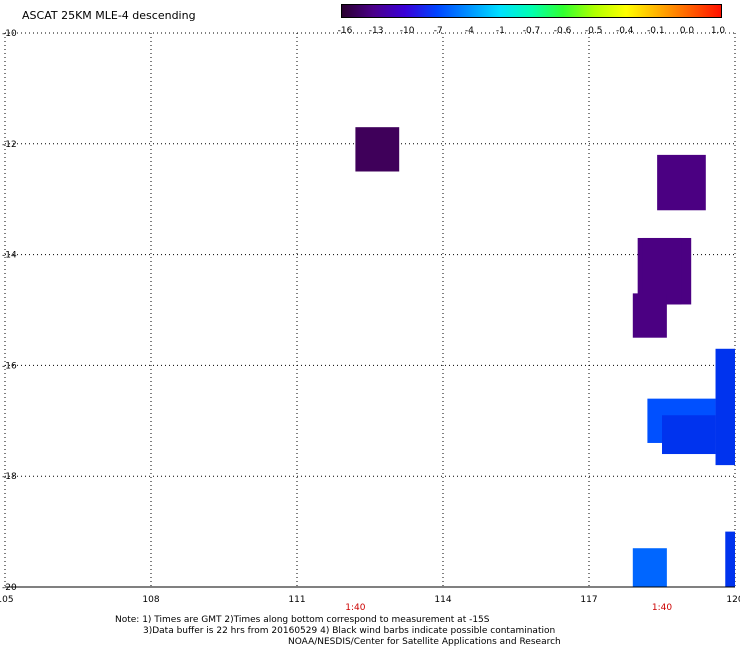 The image size is (740, 650). I want to click on lon-tick-label: 117, so click(588, 600).